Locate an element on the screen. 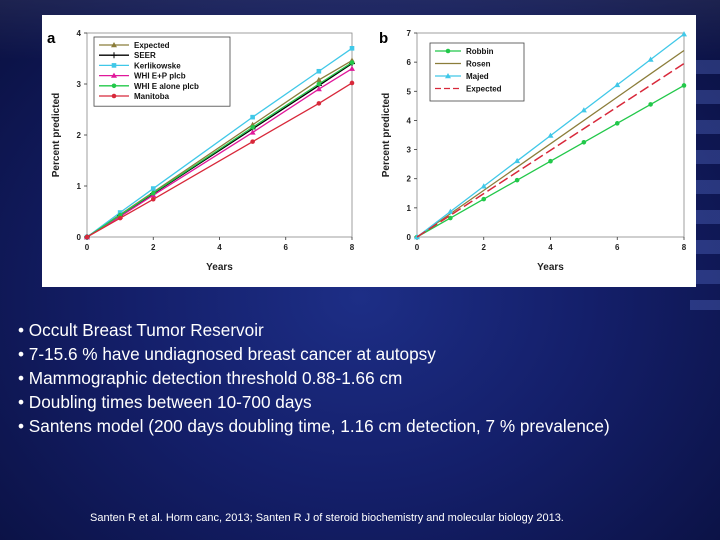 The width and height of the screenshot is (720, 540). legend-label: Manitoba is located at coordinates (152, 96).